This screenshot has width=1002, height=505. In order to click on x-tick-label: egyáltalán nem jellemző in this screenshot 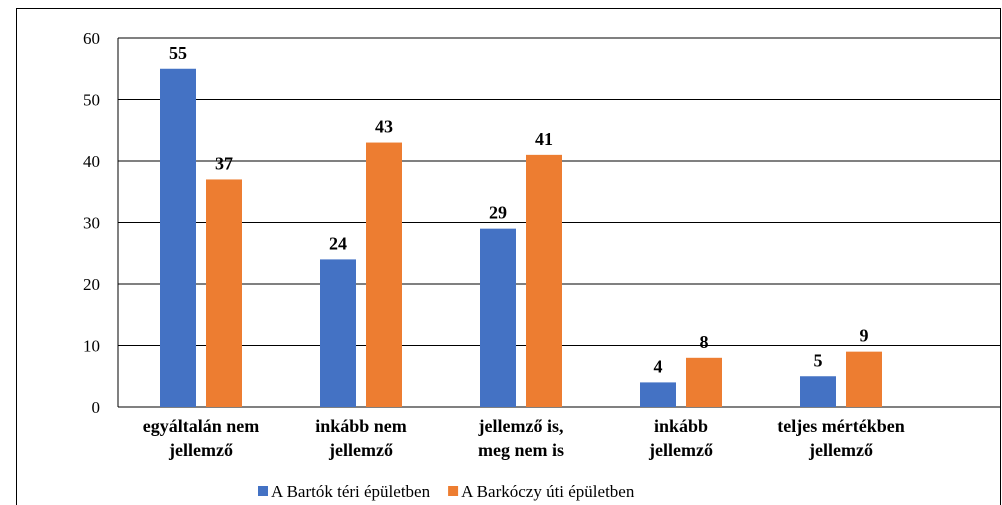, I will do `click(201, 438)`.